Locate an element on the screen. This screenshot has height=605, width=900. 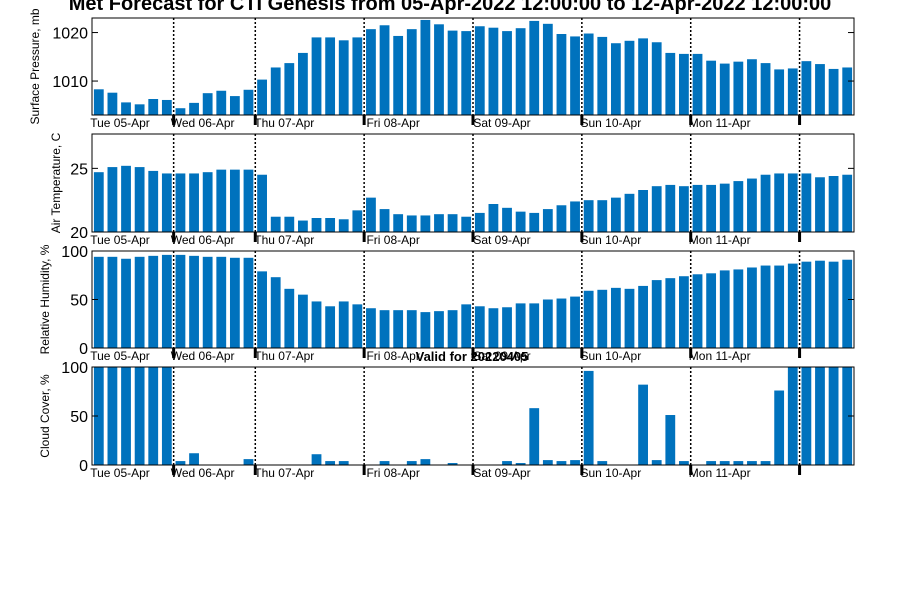
x-day-label: Fri 08-Apr is located at coordinates (392, 240).